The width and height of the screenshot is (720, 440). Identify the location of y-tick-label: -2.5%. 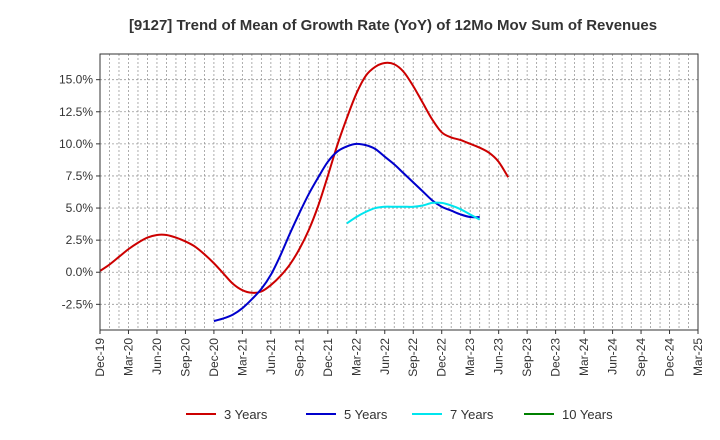
(78, 304).